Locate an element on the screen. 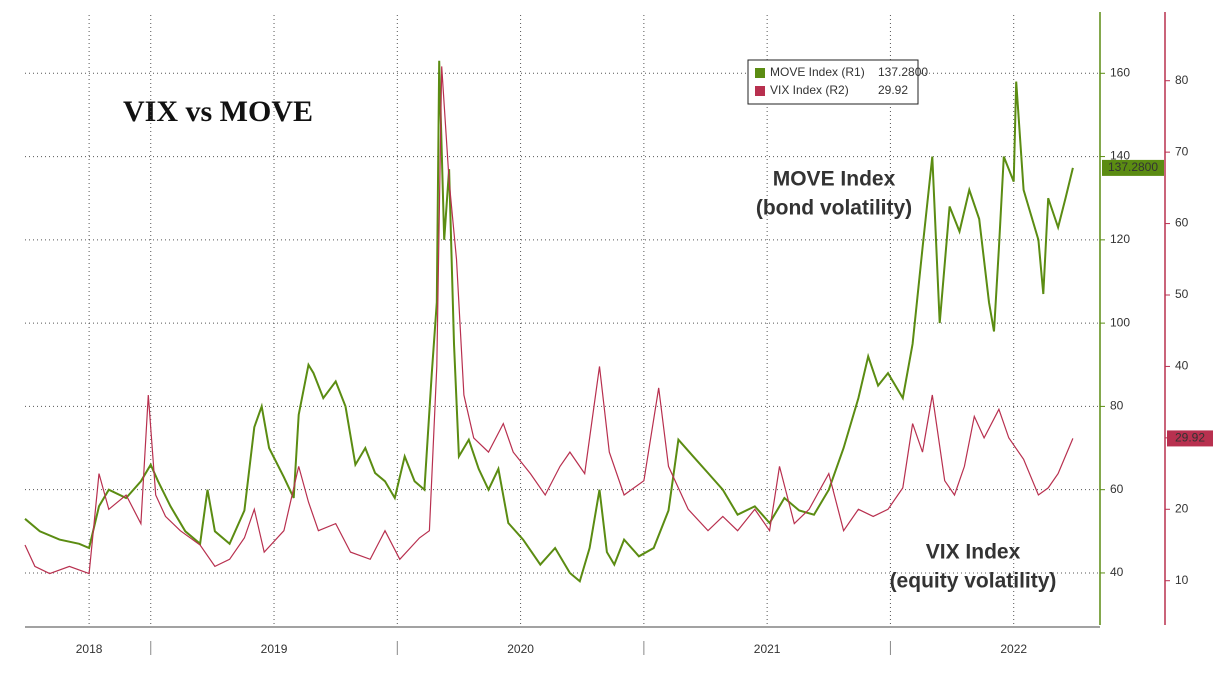 The width and height of the screenshot is (1215, 675). legend-box is located at coordinates (833, 82).